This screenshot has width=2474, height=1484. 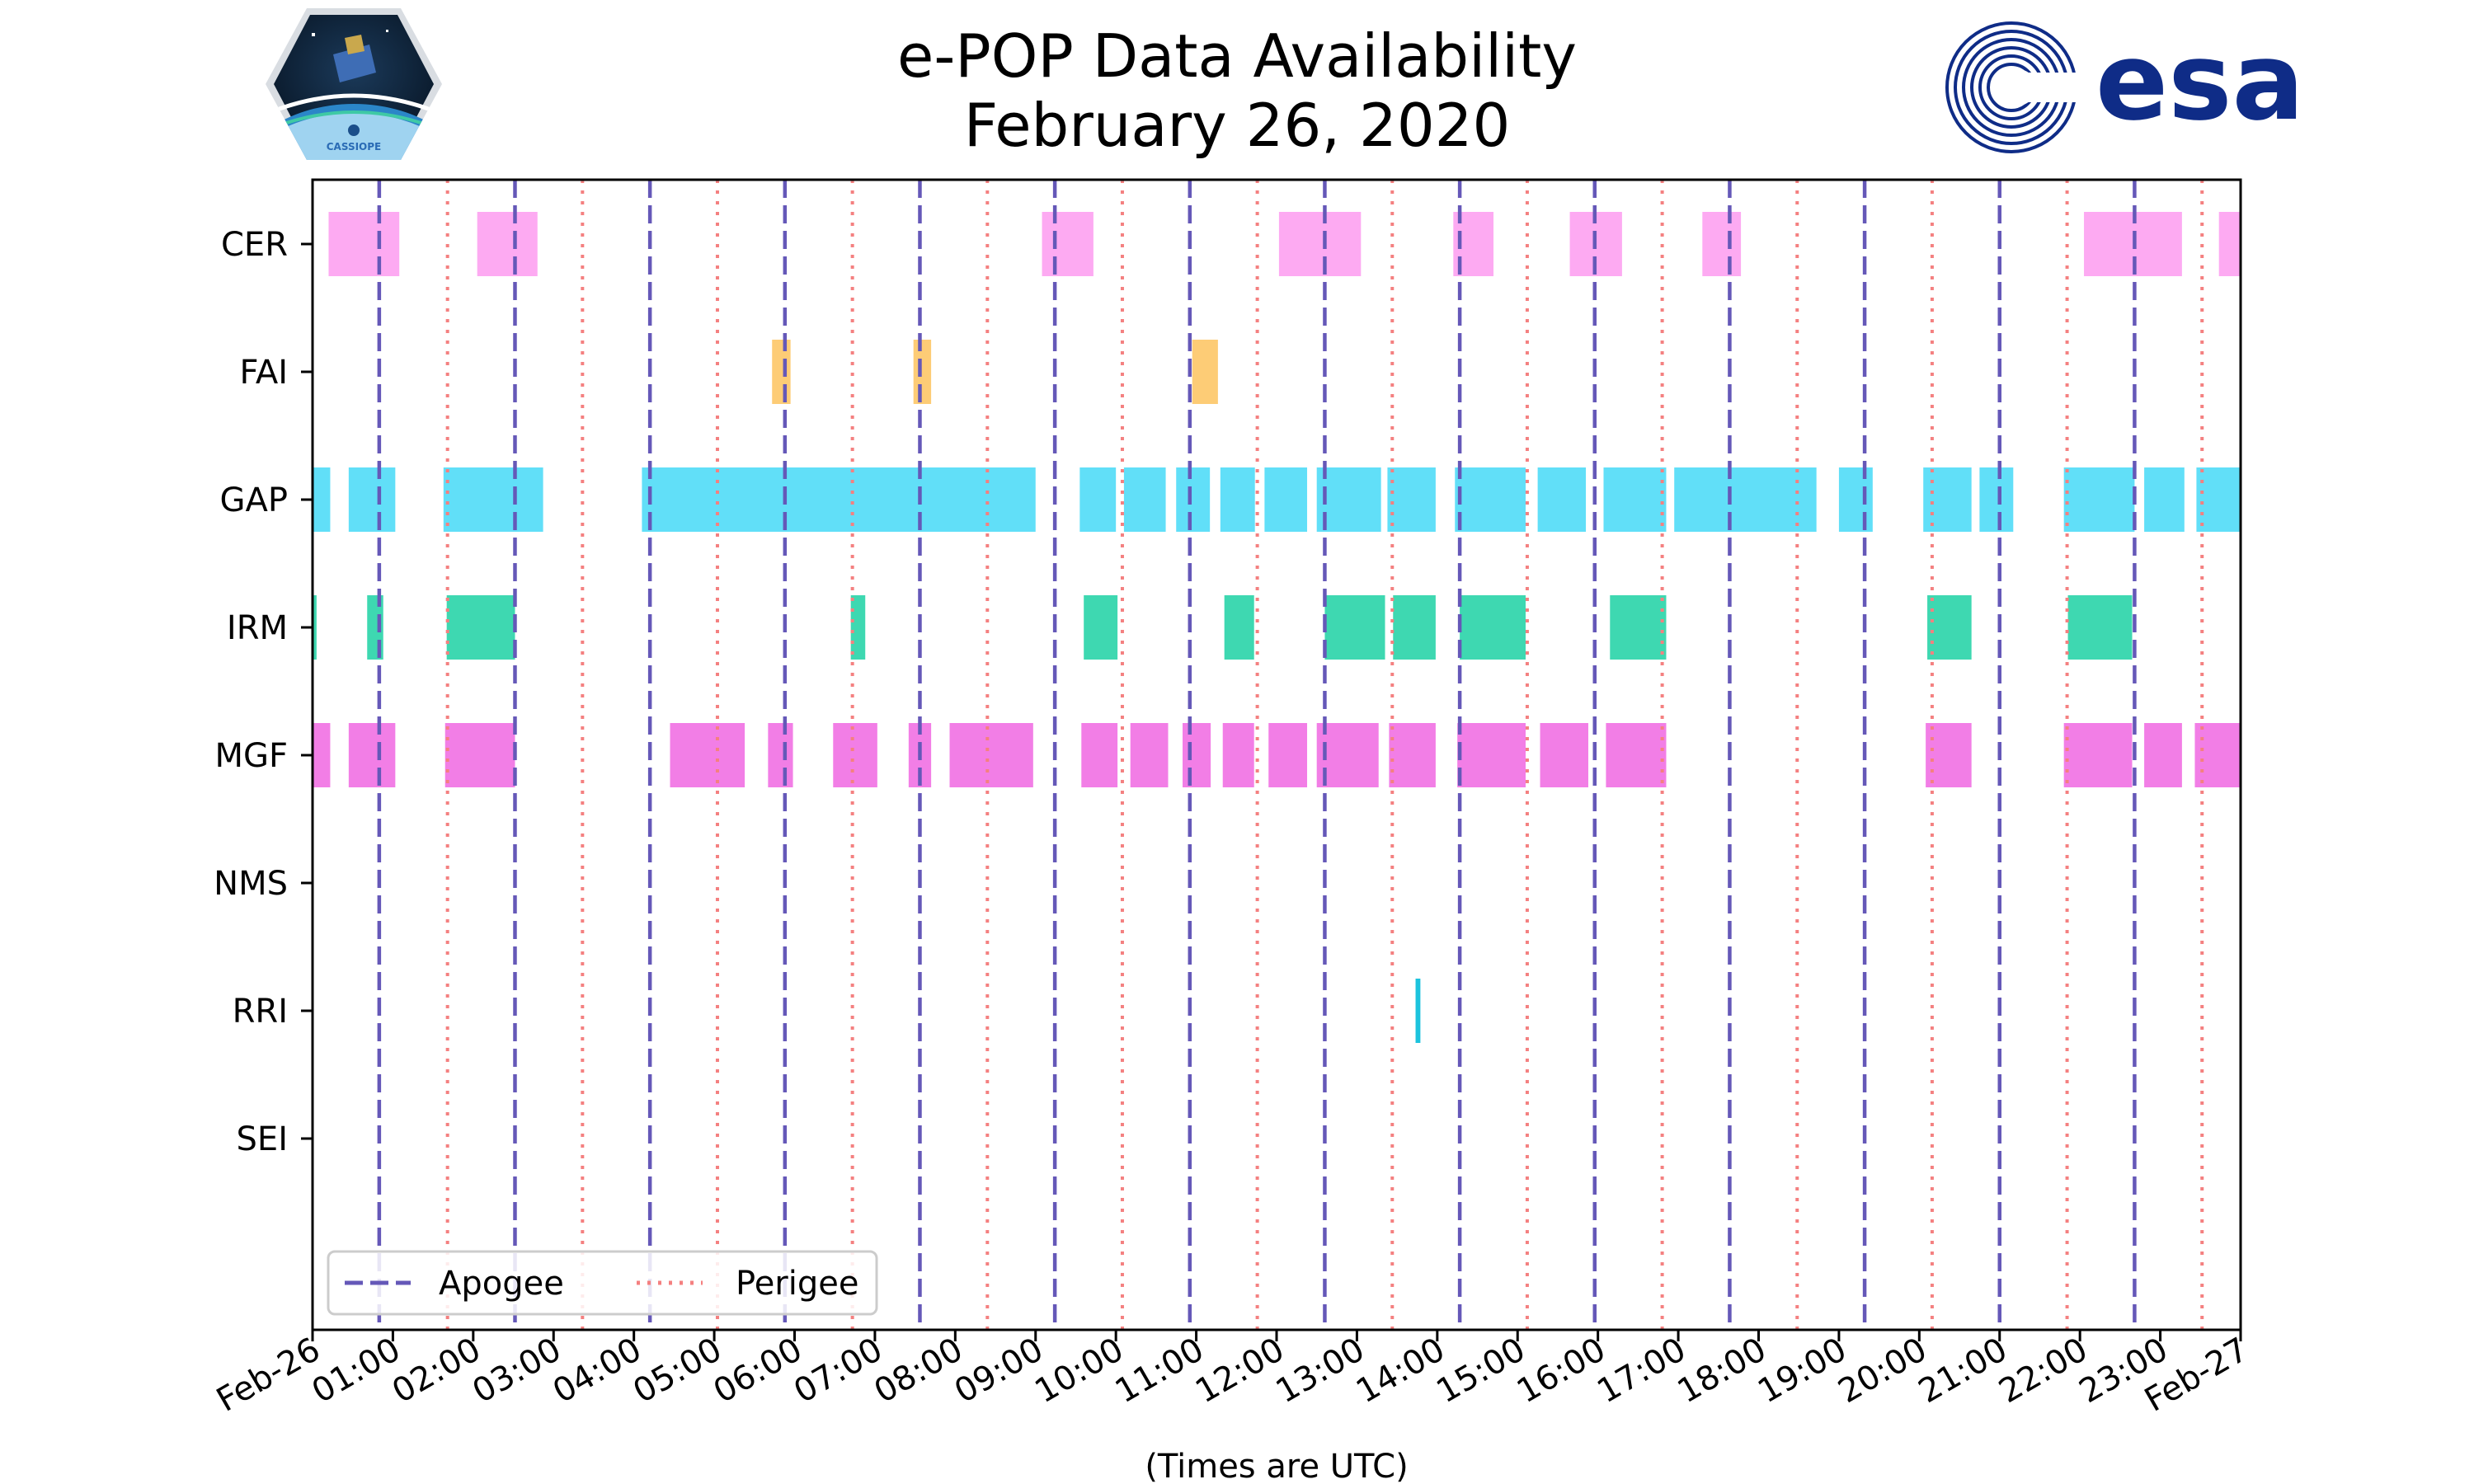 I want to click on y-tick-label-sei: SEI, so click(x=262, y=1139).